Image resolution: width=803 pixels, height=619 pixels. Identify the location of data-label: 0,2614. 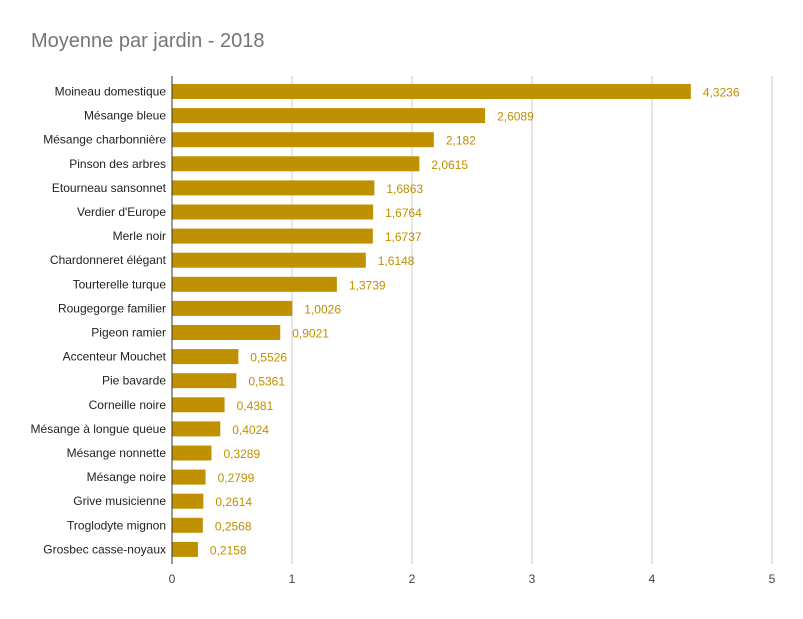
(233, 502).